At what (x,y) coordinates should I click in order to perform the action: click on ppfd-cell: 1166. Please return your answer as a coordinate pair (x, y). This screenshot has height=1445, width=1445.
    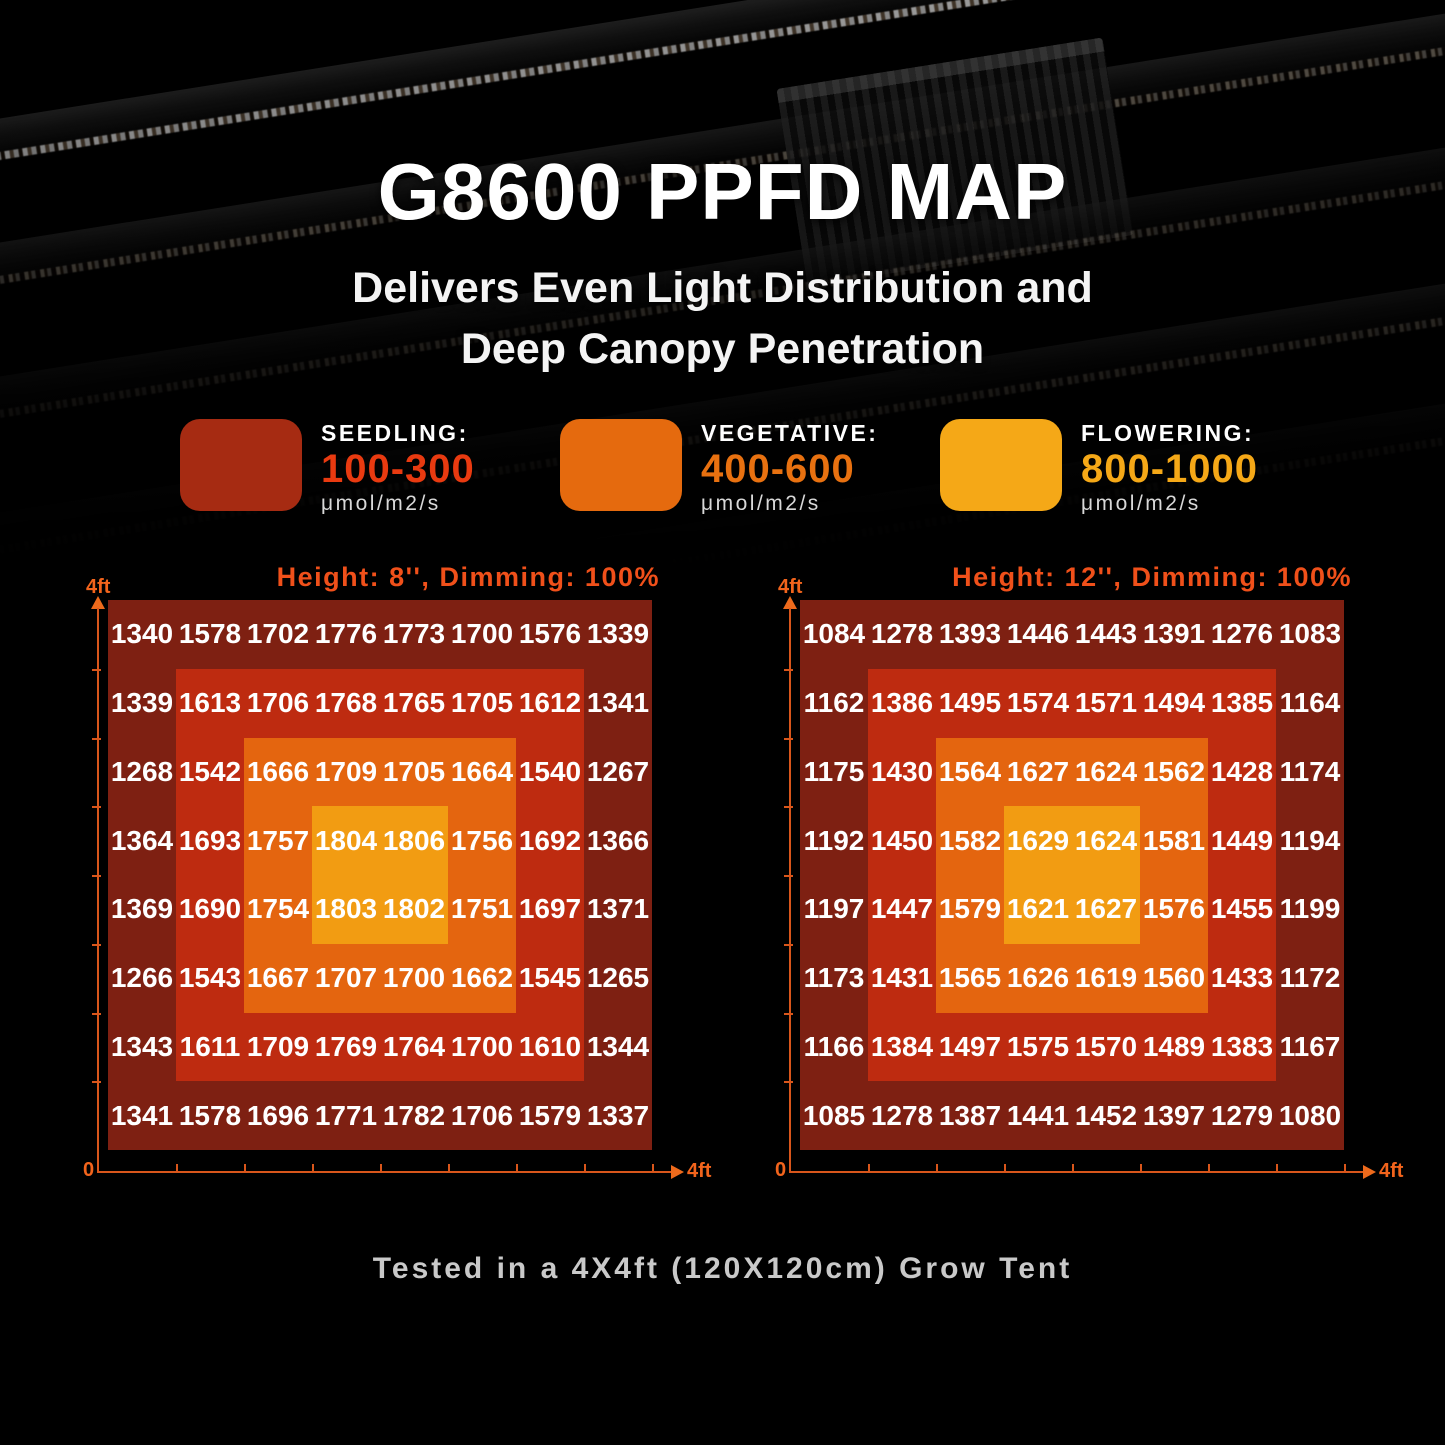
    Looking at the image, I should click on (834, 1047).